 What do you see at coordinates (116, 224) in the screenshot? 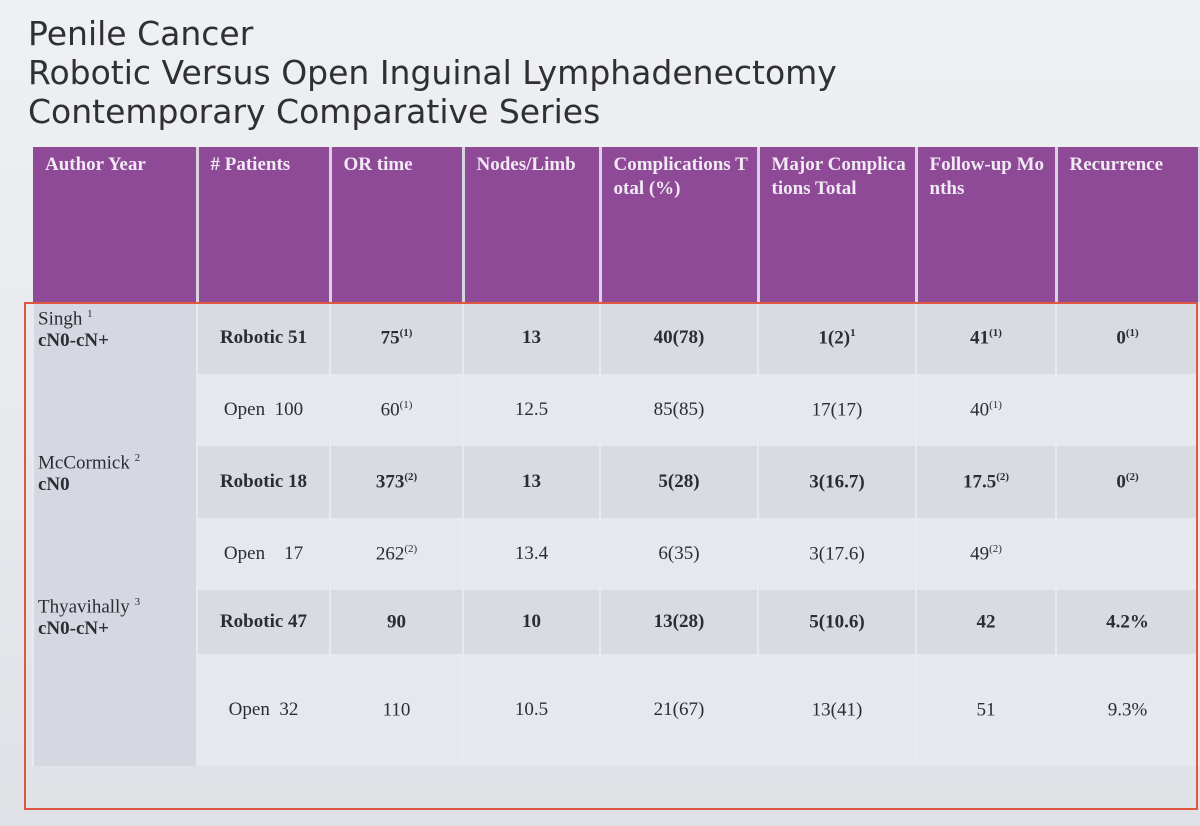
I see `header-author-year: Author Year` at bounding box center [116, 224].